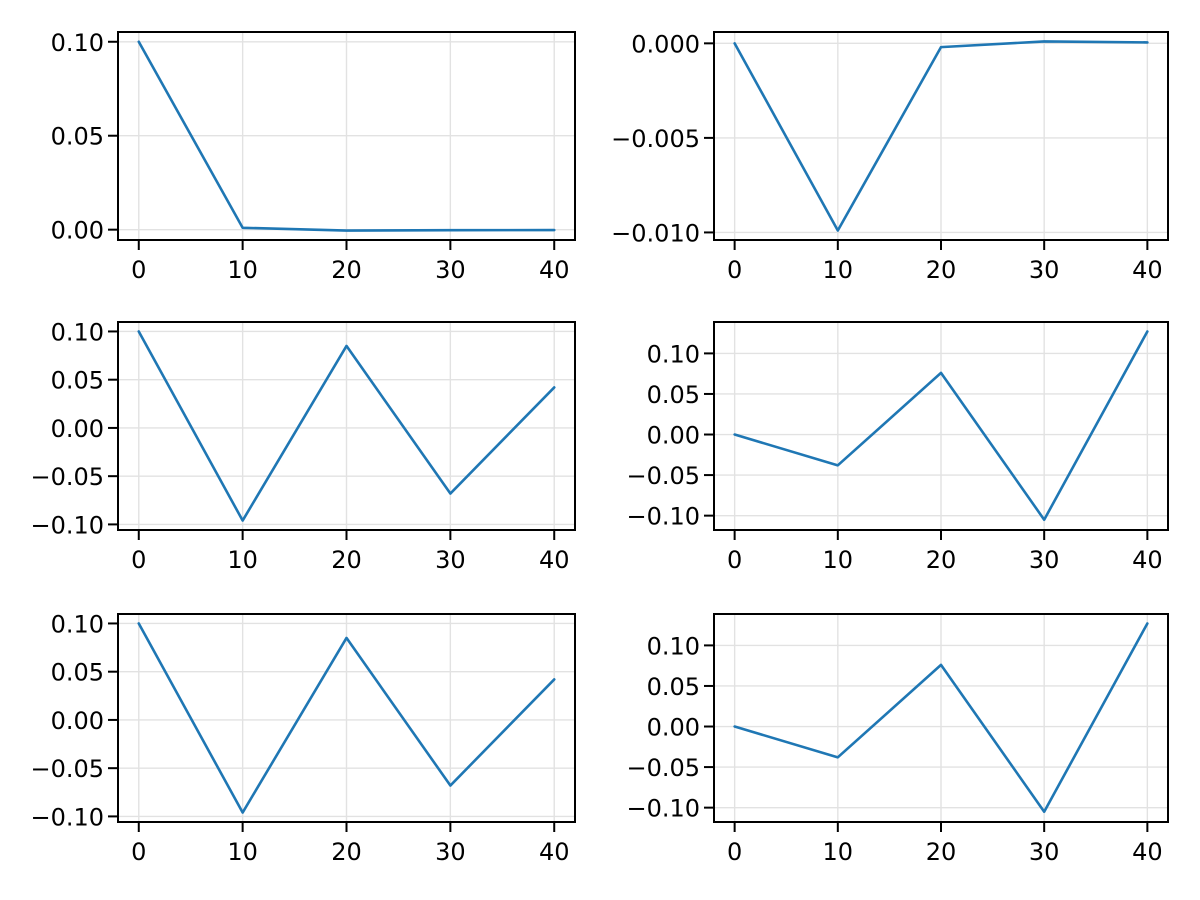 The image size is (1200, 900). What do you see at coordinates (665, 44) in the screenshot?
I see `y-tick-label: 0.000` at bounding box center [665, 44].